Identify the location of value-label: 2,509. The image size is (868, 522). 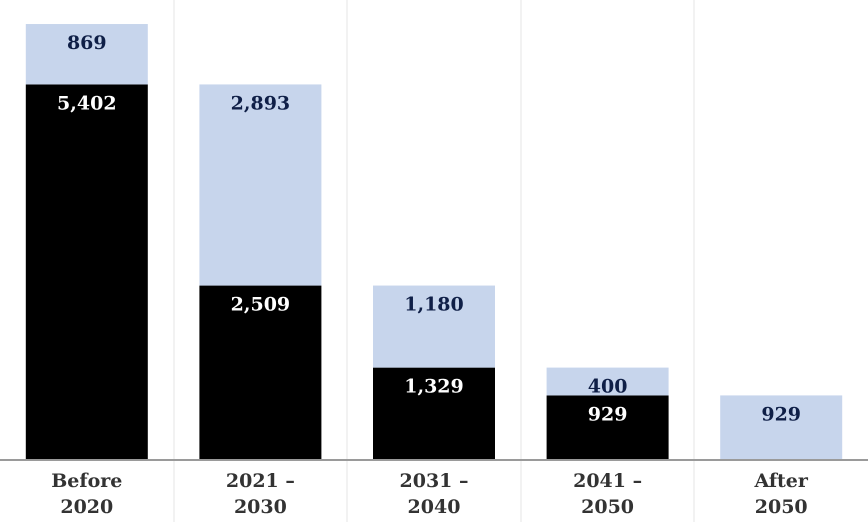
(261, 305).